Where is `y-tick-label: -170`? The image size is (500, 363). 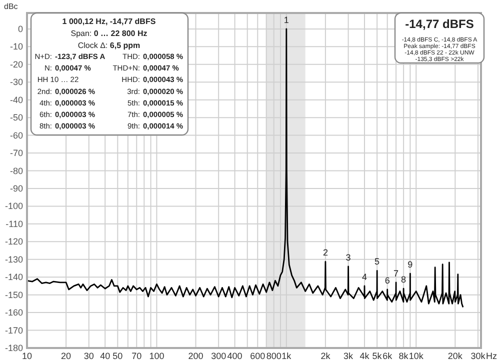
y-tick-label: -170 is located at coordinates (13, 330).